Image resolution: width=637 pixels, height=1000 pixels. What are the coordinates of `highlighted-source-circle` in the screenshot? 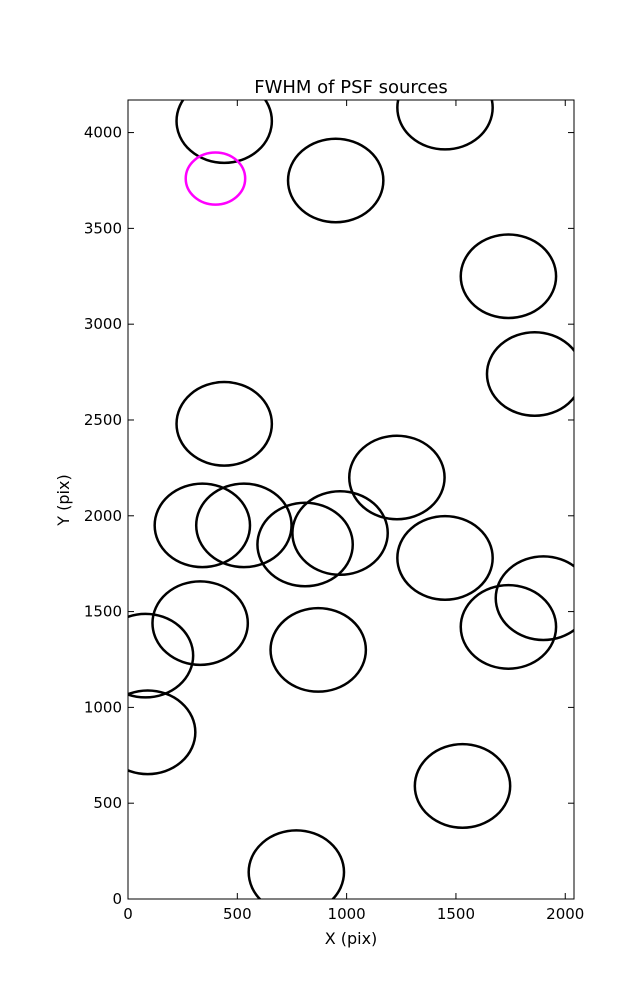 It's located at (215, 178).